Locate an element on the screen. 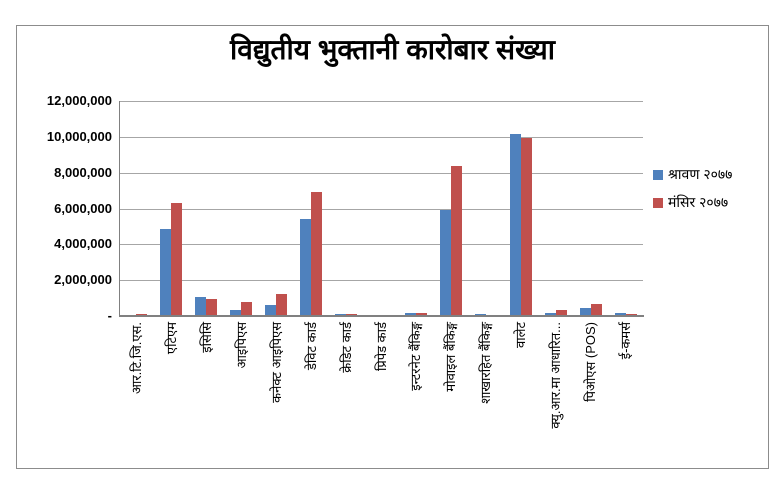  x-tick-label: मोवाइल बैंकिङ्ग is located at coordinates (450, 357).